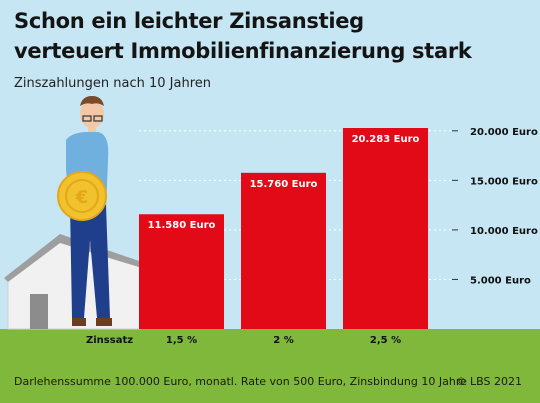 The height and width of the screenshot is (403, 540). What do you see at coordinates (182, 225) in the screenshot?
I see `bar-value-label: 11.580 Euro` at bounding box center [182, 225].